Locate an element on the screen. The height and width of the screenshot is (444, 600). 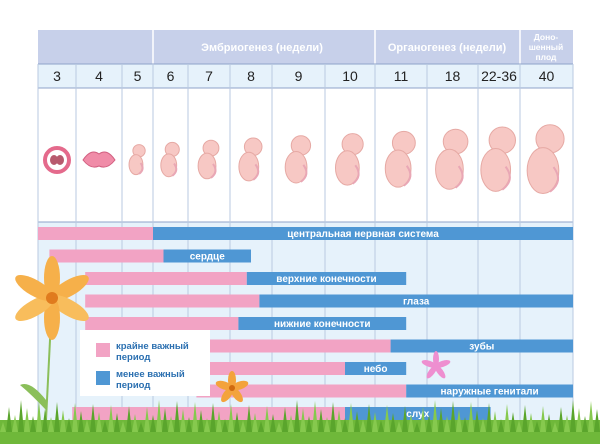
week-labels: 3 4 5 6 7 8 9 10 11 18 22-36 40 is located at coordinates (303, 76).